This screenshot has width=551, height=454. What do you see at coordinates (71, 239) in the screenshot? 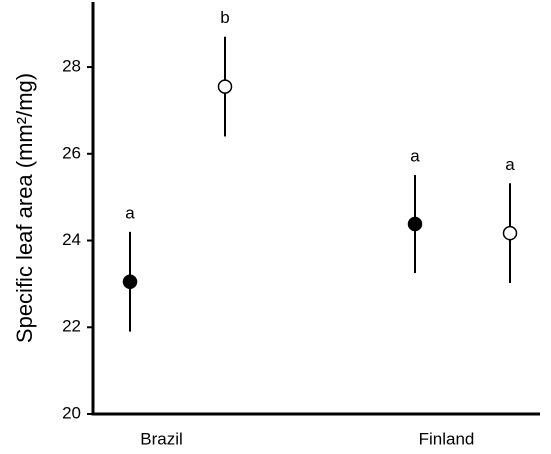
I see `y-tick-label: 24` at bounding box center [71, 239].